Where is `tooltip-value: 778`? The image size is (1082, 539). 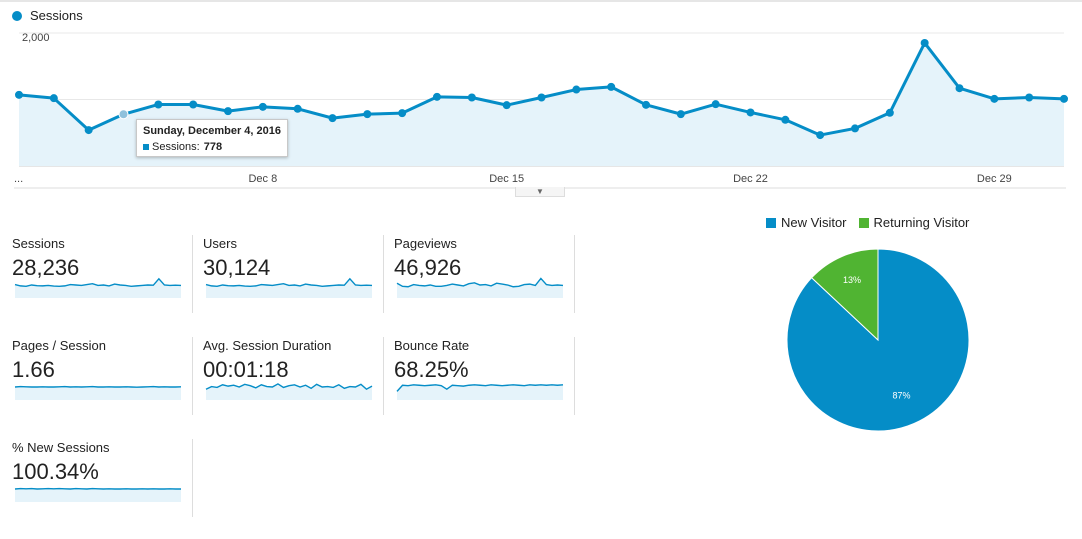
tooltip-value: 778 is located at coordinates (213, 147).